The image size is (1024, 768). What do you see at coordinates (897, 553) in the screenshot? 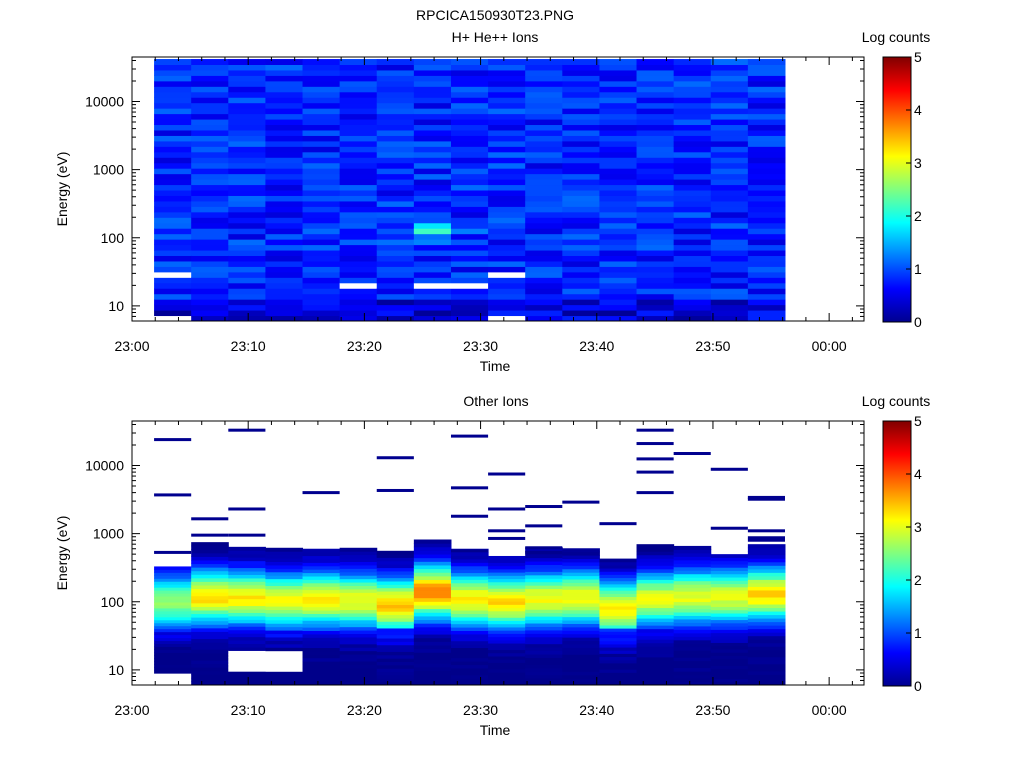
I see `colorbar-gradient` at bounding box center [897, 553].